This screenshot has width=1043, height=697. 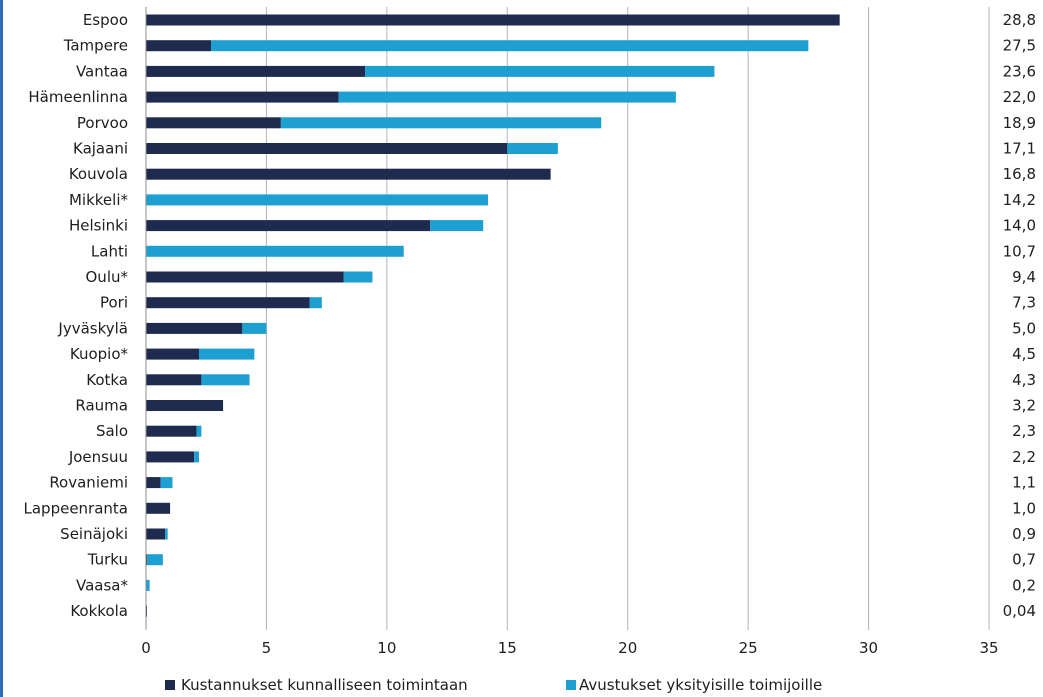 I want to click on total-label: 10,7, so click(x=1019, y=251).